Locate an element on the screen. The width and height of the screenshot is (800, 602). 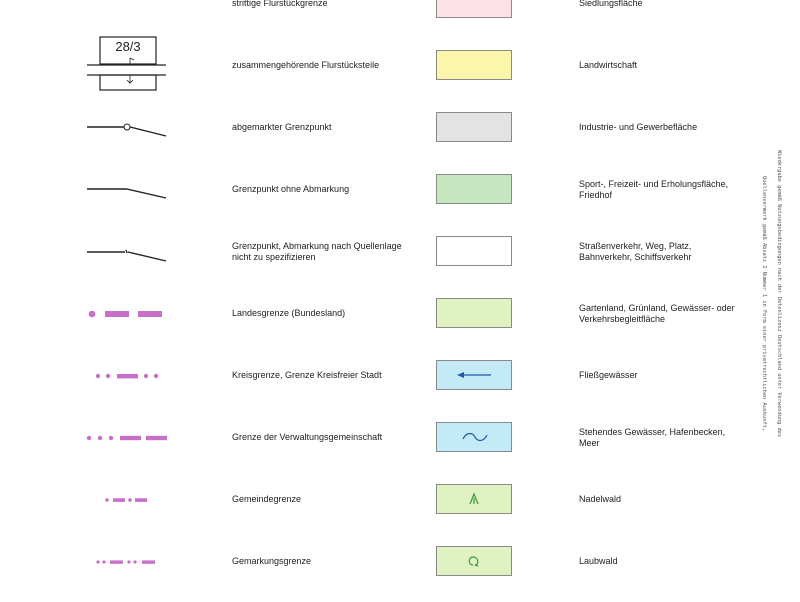
conifer-forest-swatch is located at coordinates (474, 499).